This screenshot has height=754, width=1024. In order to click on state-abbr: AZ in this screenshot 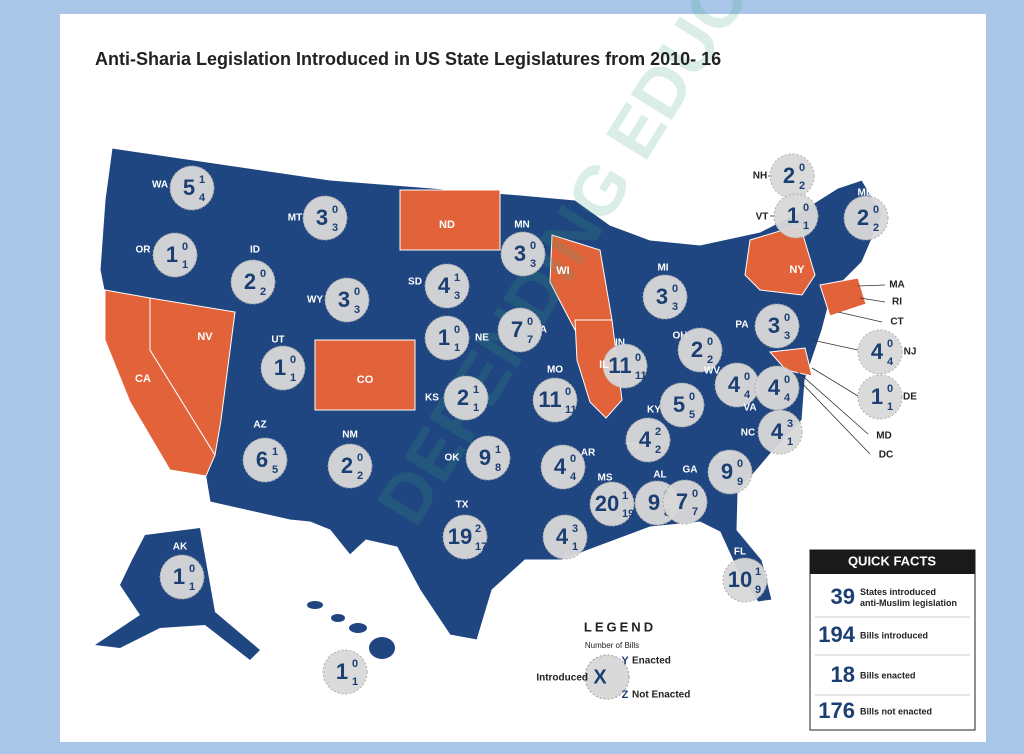, I will do `click(259, 425)`.